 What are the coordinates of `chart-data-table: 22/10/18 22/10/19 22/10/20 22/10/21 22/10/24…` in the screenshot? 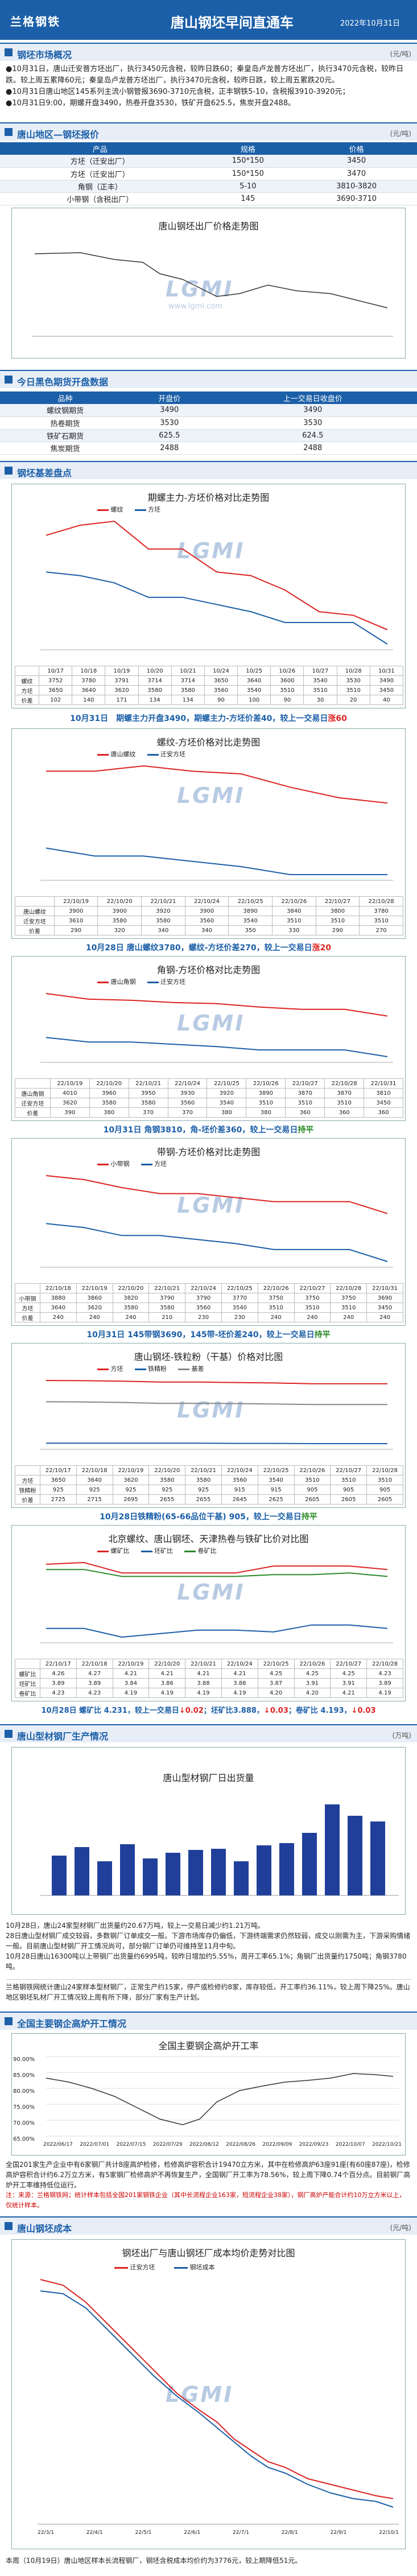 It's located at (209, 1302).